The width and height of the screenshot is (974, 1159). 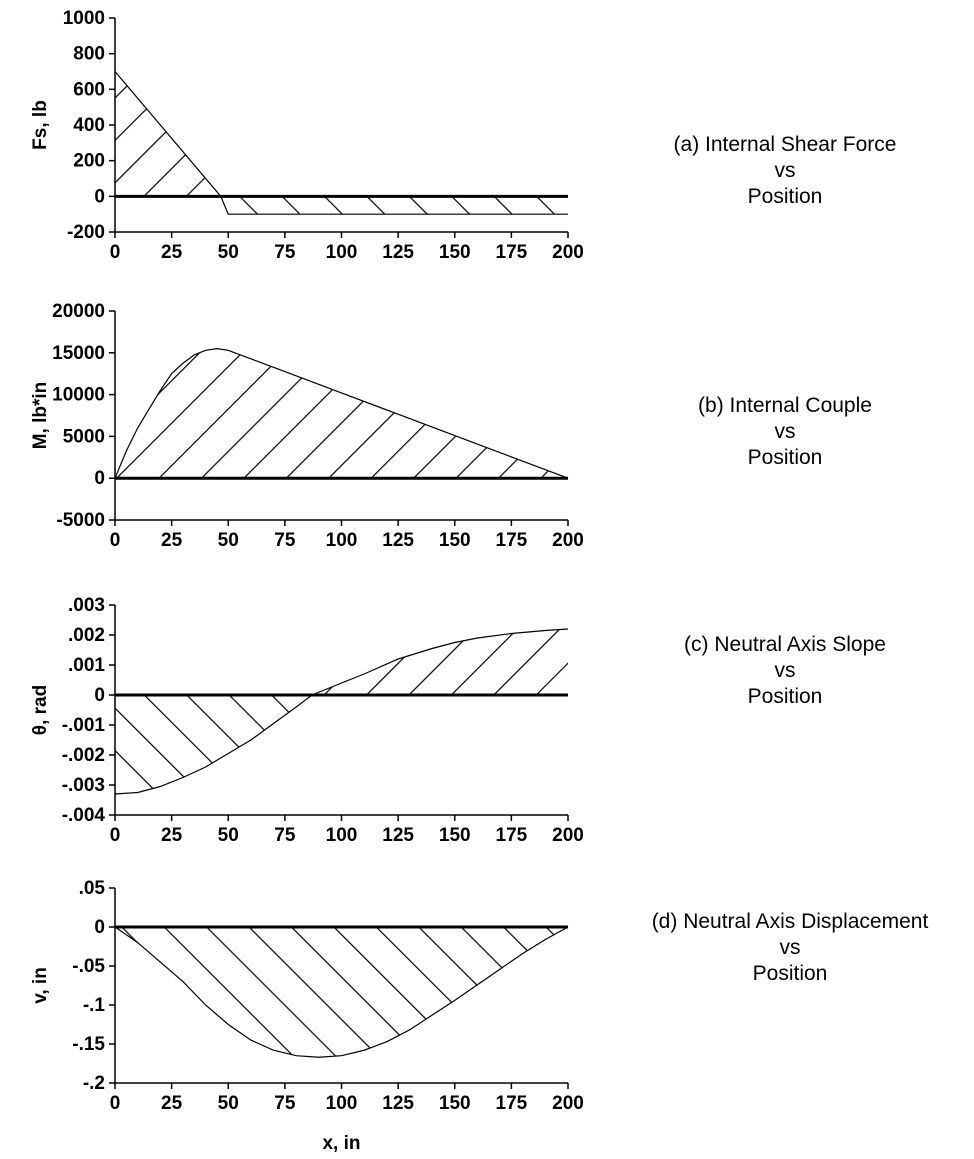 I want to click on caption-line: (a) Internal Shear Force, so click(x=785, y=144).